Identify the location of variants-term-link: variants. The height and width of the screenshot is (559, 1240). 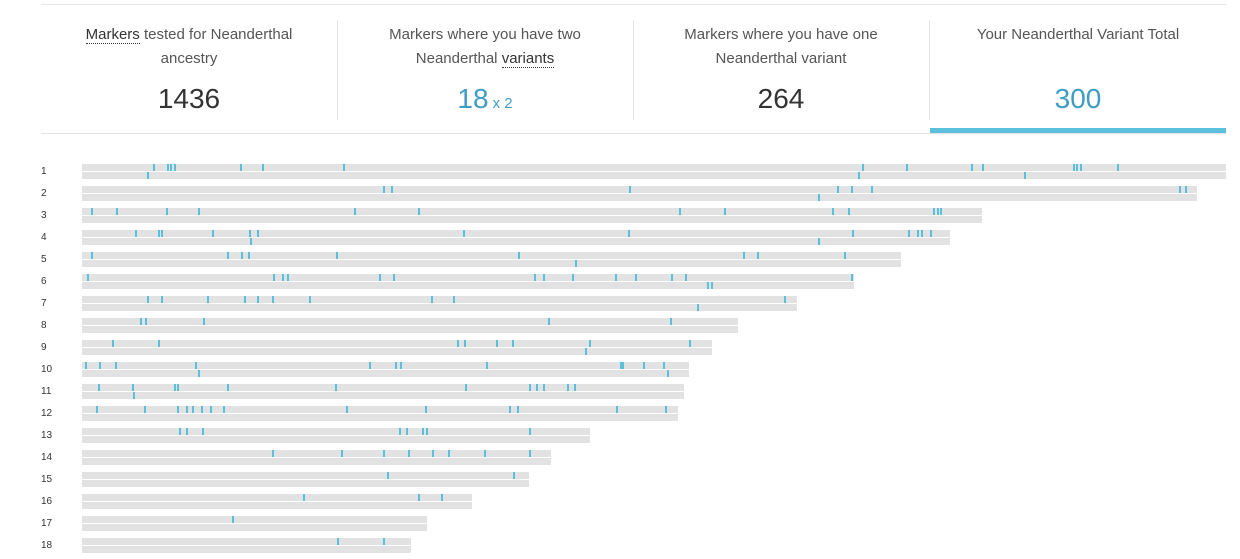
(528, 59).